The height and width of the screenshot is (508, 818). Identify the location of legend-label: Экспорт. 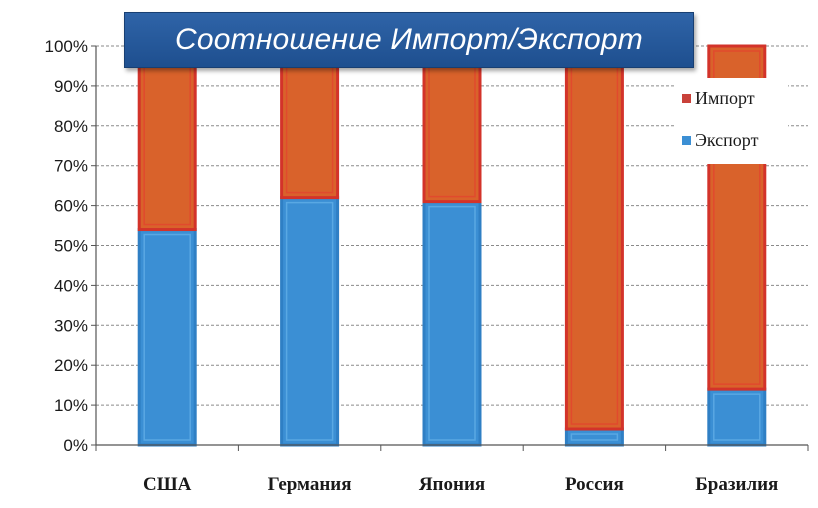
(727, 140).